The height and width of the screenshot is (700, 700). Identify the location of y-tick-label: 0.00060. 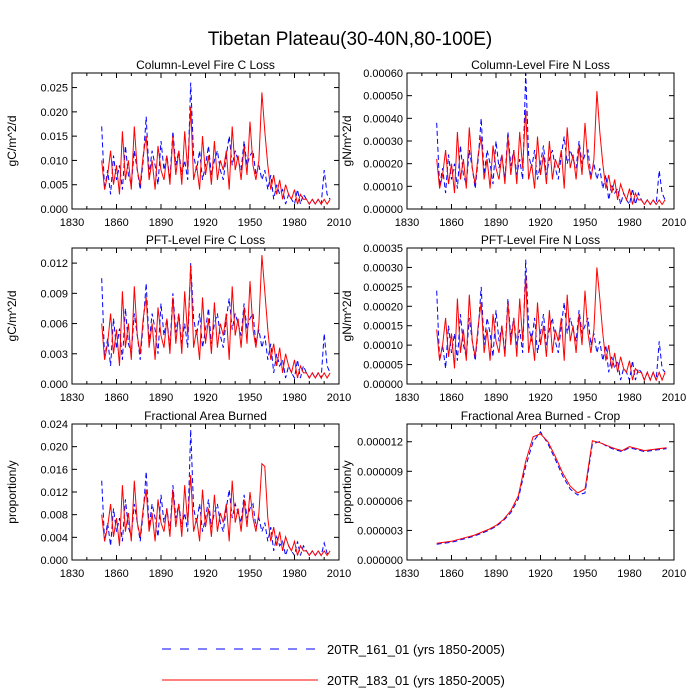
(383, 74).